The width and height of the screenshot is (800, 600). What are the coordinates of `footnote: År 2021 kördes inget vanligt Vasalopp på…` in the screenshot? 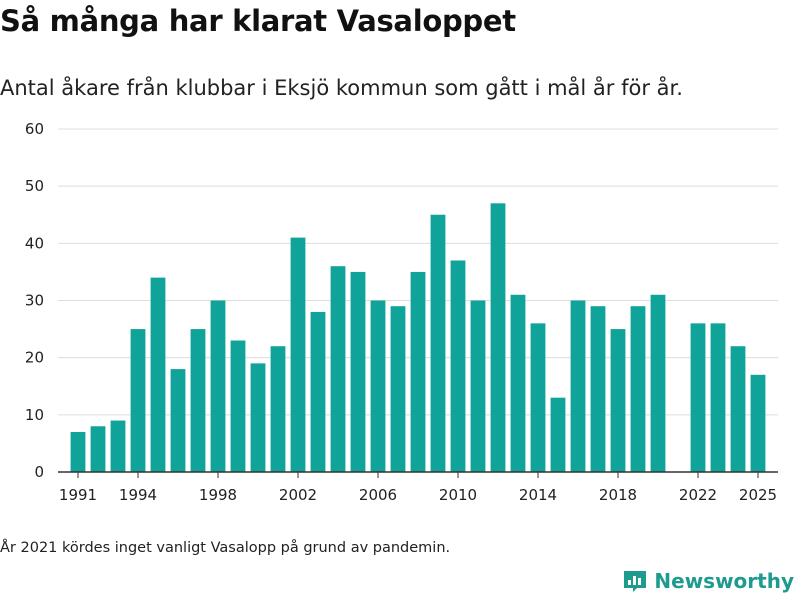 It's located at (225, 548).